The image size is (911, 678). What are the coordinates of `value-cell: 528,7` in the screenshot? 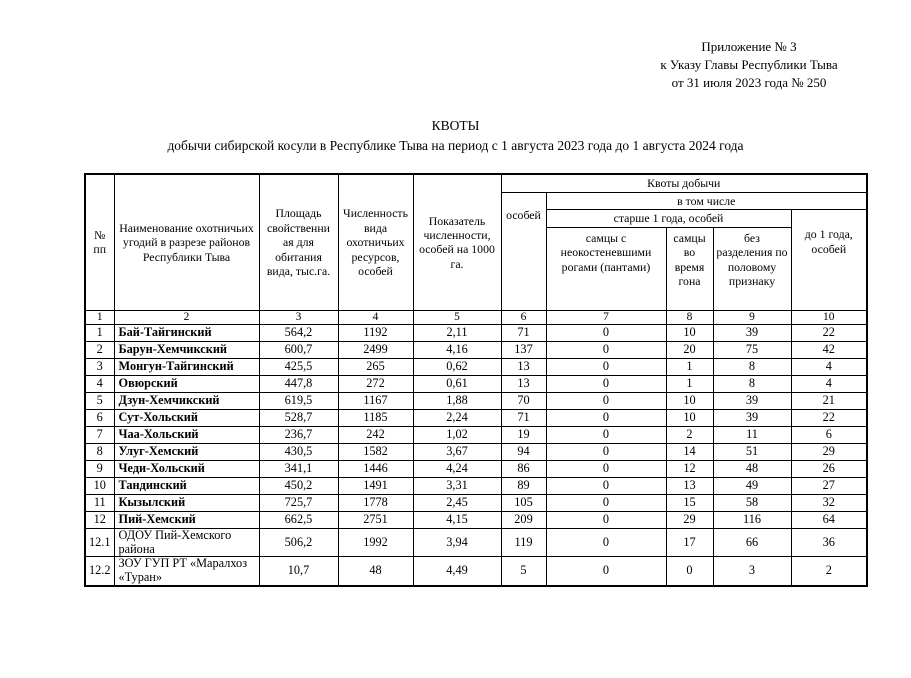 It's located at (298, 417).